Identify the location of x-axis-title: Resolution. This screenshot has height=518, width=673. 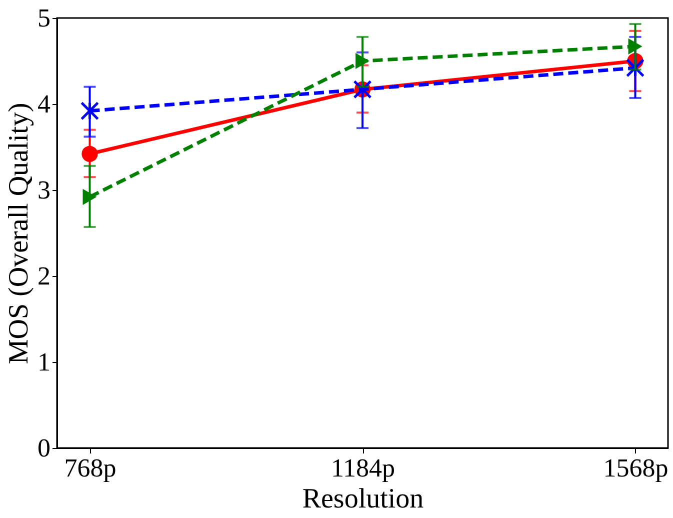
(363, 499).